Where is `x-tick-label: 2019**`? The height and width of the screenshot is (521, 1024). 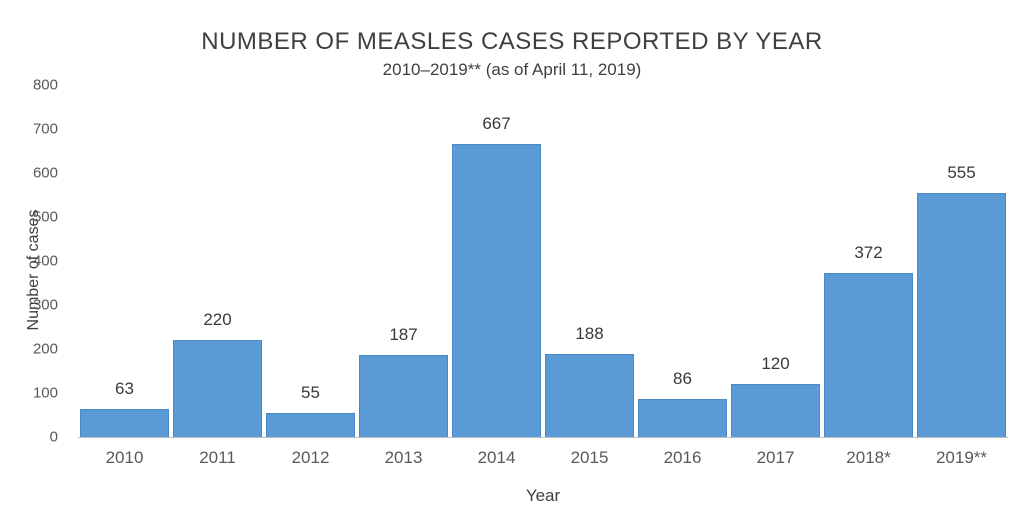 x-tick-label: 2019** is located at coordinates (961, 457).